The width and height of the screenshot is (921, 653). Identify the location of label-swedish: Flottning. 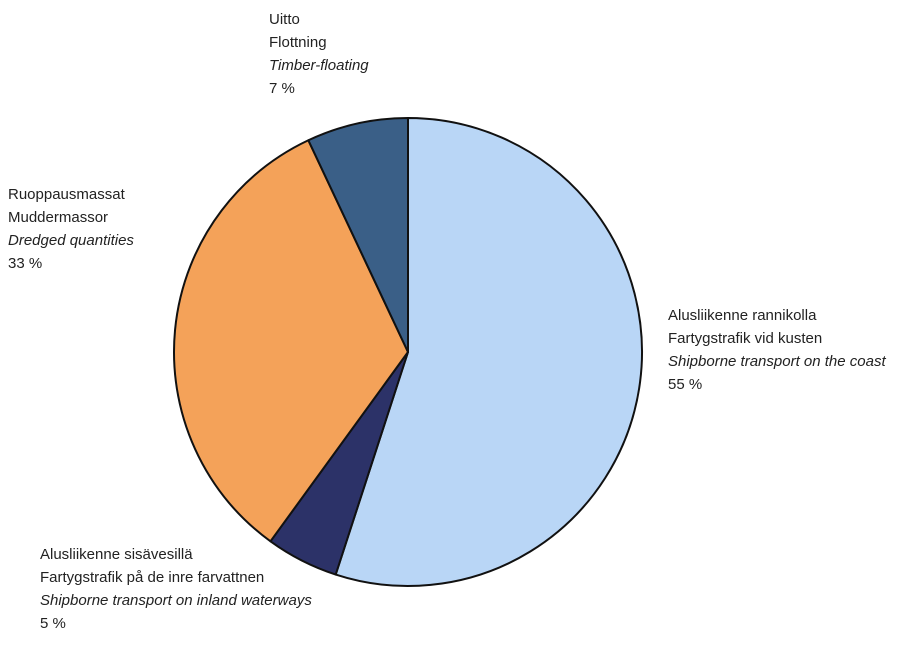
(298, 42).